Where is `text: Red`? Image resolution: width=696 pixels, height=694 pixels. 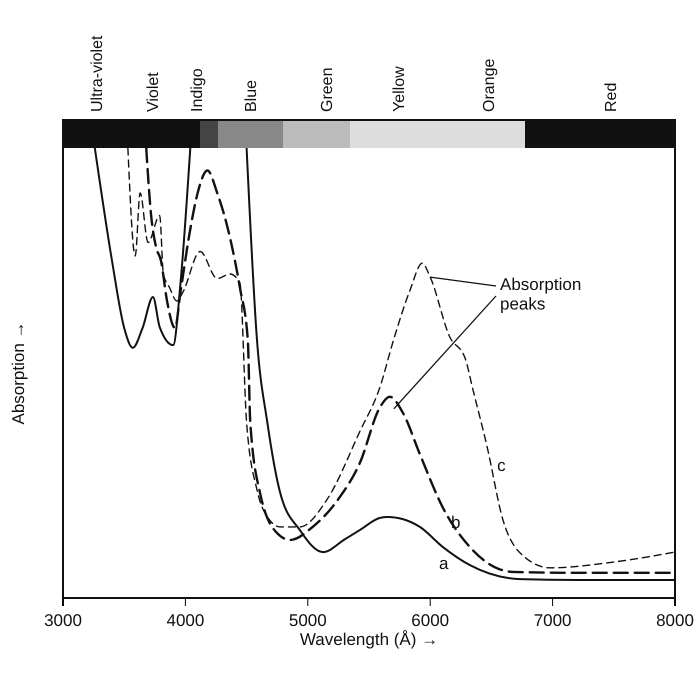 text: Red is located at coordinates (611, 97).